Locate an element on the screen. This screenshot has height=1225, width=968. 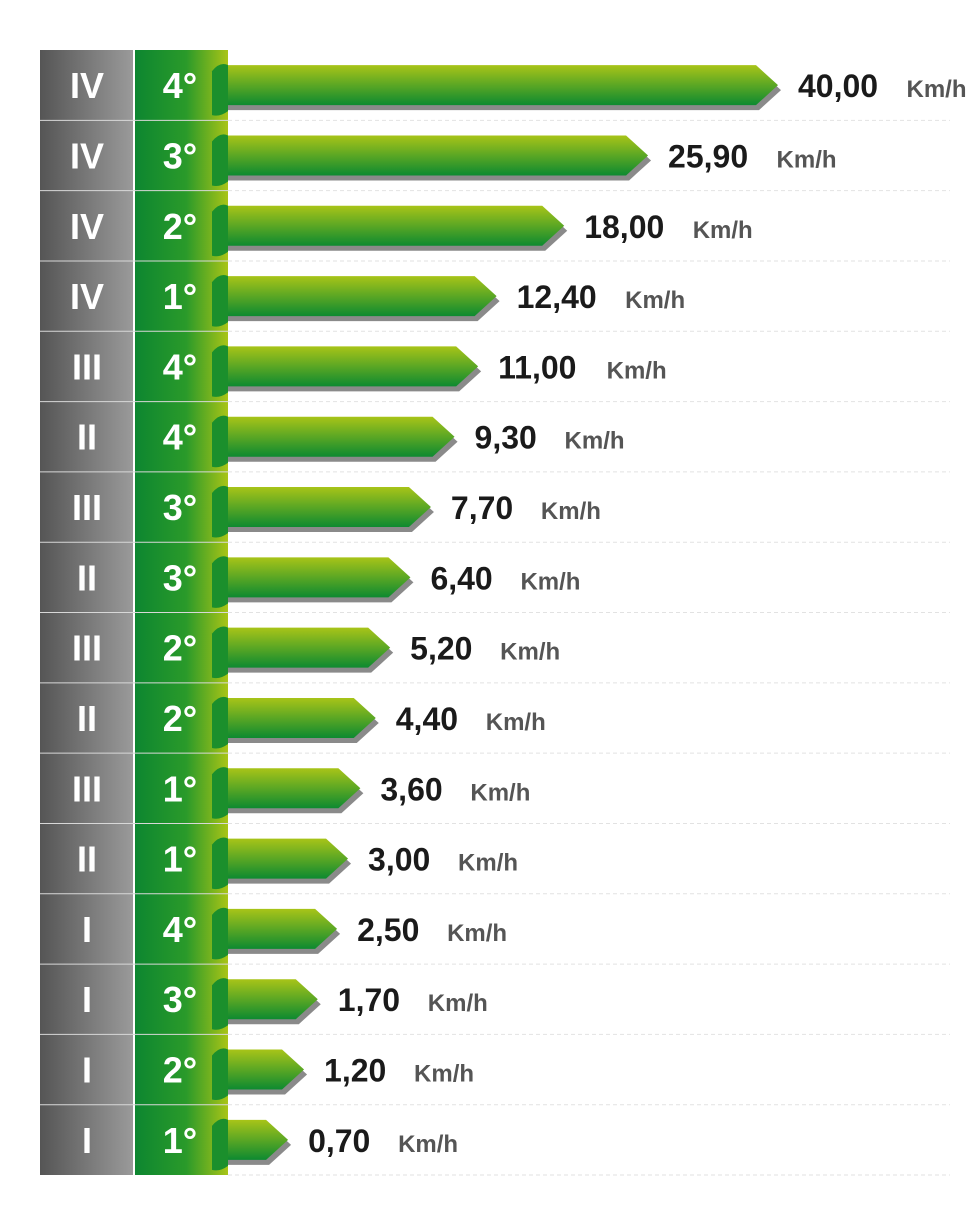
value-label: 1,20 is located at coordinates (355, 1071).